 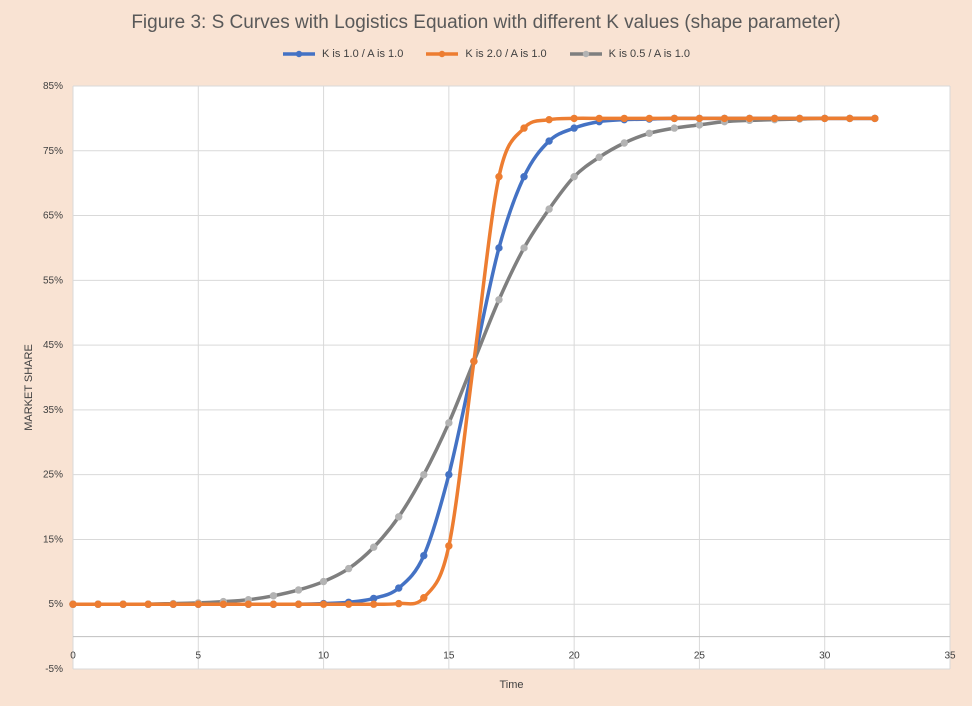 I want to click on legend-item: K is 1.0 / A is 1.0, so click(x=342, y=54).